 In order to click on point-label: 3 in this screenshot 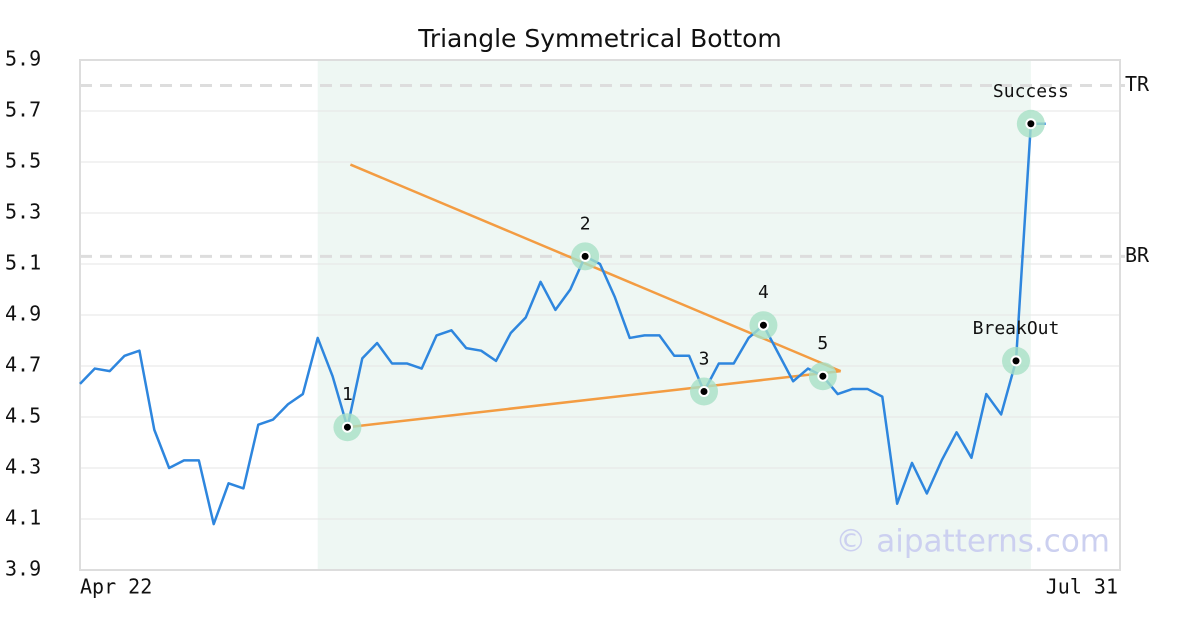, I will do `click(704, 359)`.